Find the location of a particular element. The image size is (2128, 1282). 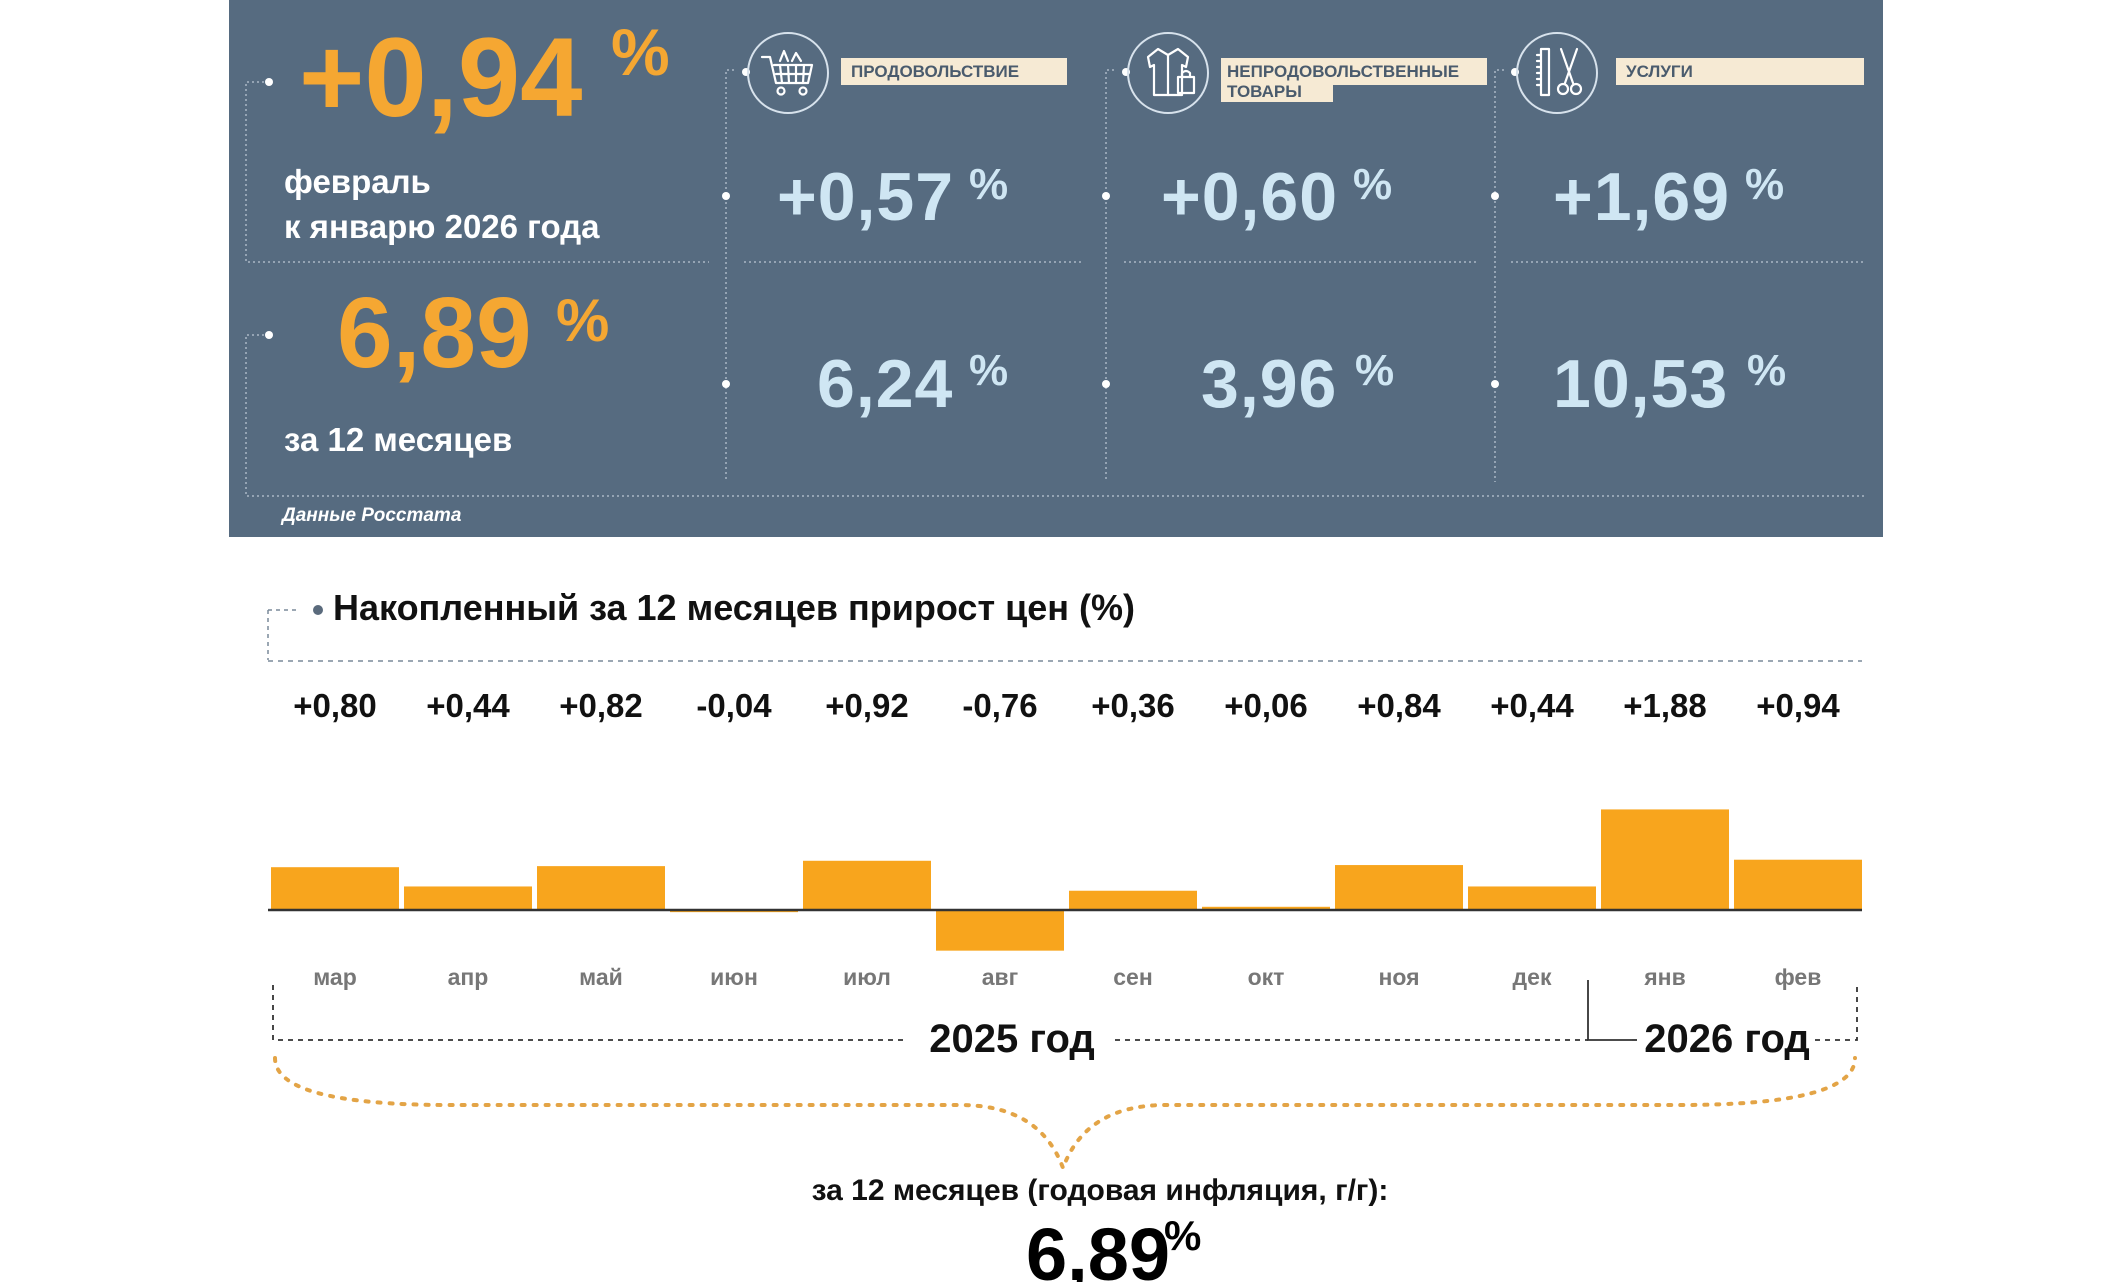

value-label-мар: +0,80 is located at coordinates (335, 705).